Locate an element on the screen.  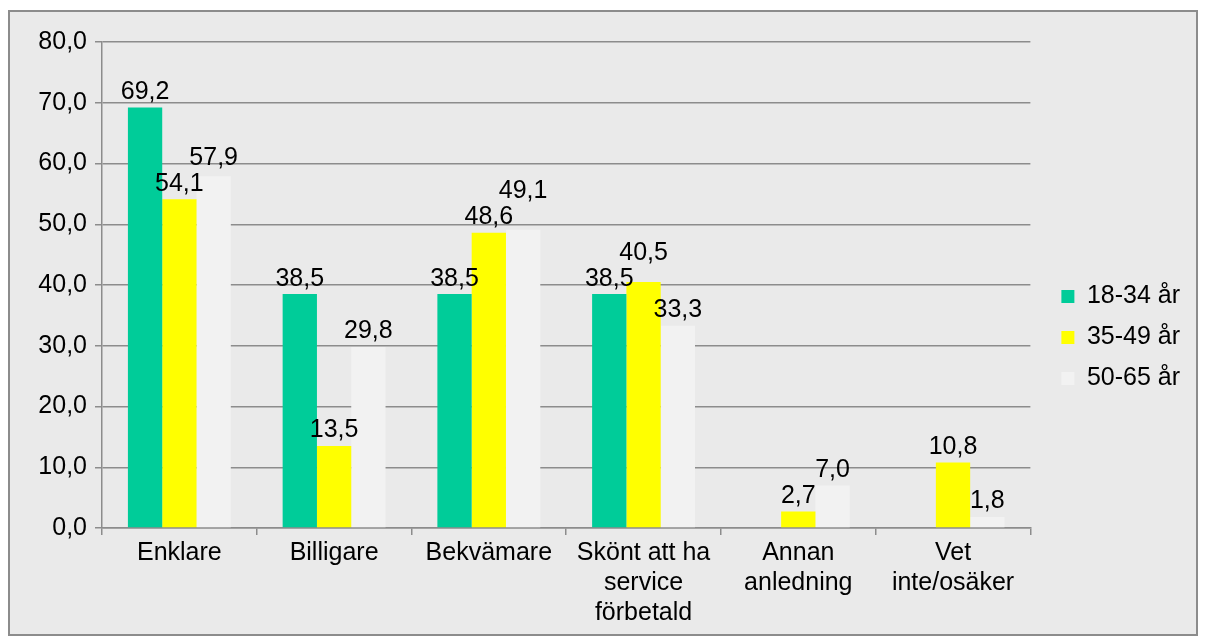
data-label: 69,2 is located at coordinates (145, 90).